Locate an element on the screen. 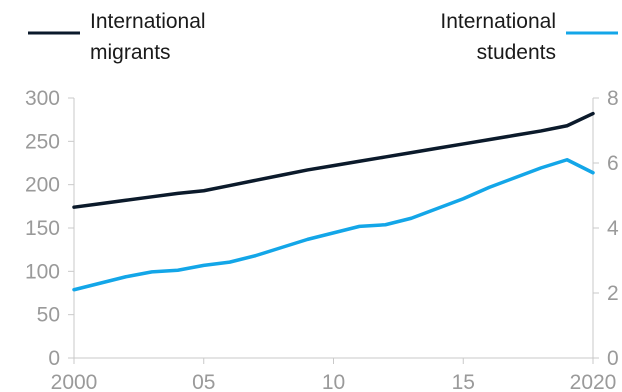 This screenshot has width=622, height=392. y-right-tick-label: 0 is located at coordinates (613, 358).